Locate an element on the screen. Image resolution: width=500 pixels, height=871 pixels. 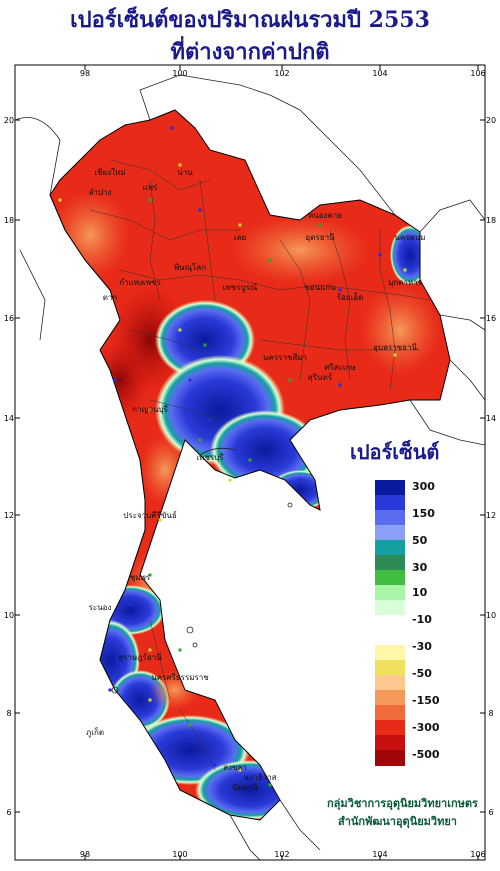
lat-label-6-right: 6 is located at coordinates (490, 812).